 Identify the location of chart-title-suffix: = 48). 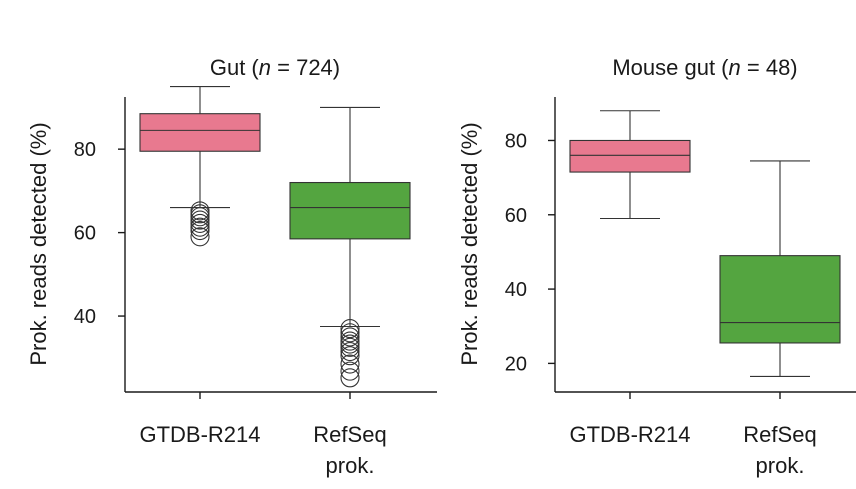
(769, 67).